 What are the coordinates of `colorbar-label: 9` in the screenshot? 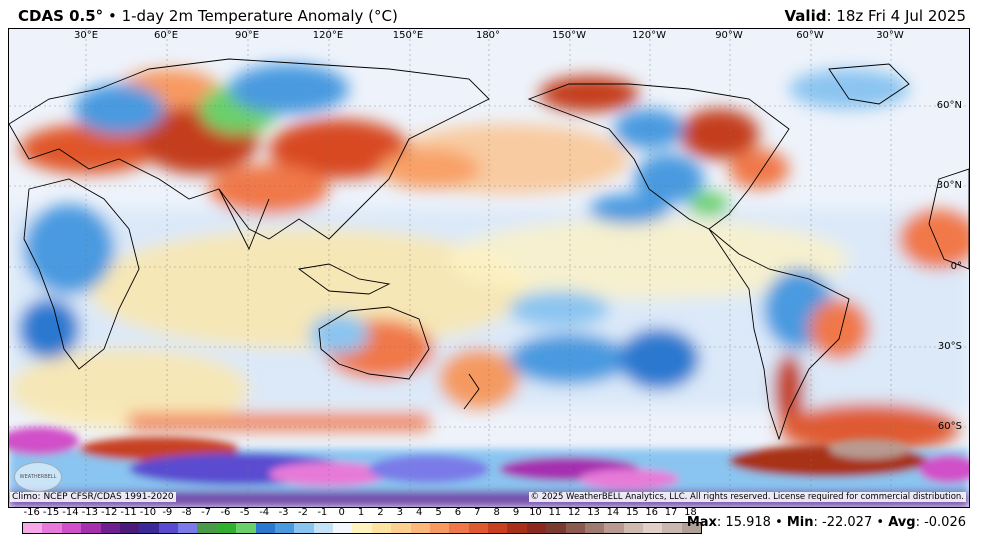 It's located at (516, 512).